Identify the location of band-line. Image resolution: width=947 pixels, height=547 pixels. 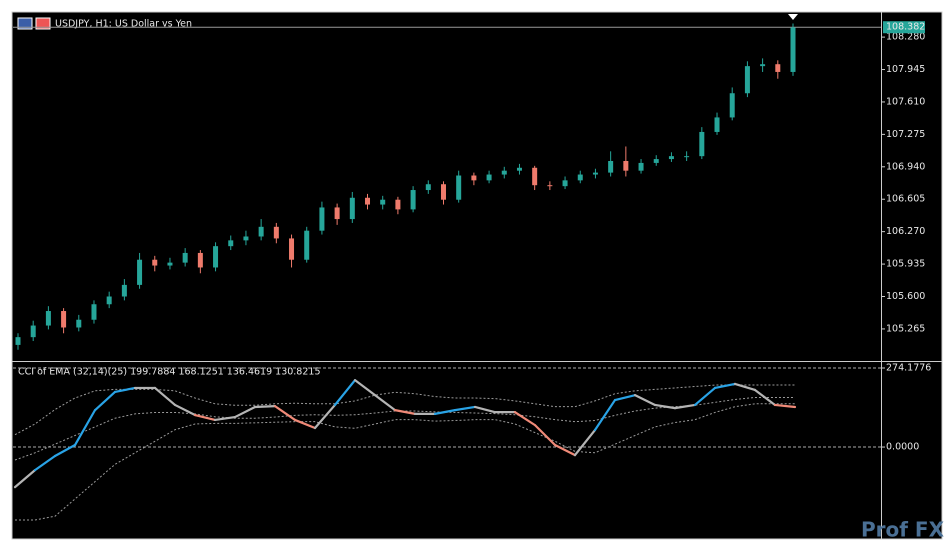
(404, 410).